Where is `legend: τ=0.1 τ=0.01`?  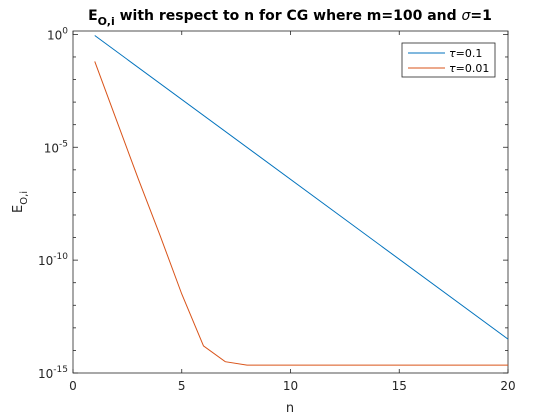 legend: τ=0.1 τ=0.01 is located at coordinates (448, 60).